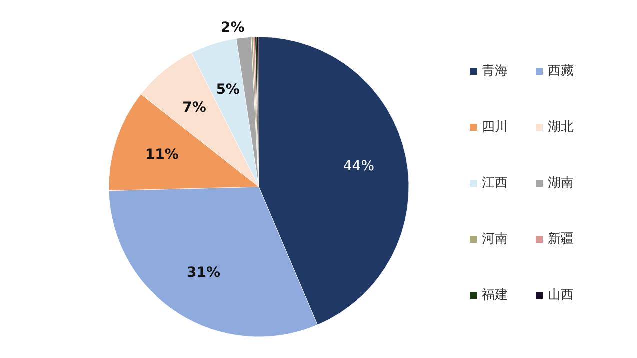  Describe the element at coordinates (233, 28) in the screenshot. I see `data-label: 2%` at that location.